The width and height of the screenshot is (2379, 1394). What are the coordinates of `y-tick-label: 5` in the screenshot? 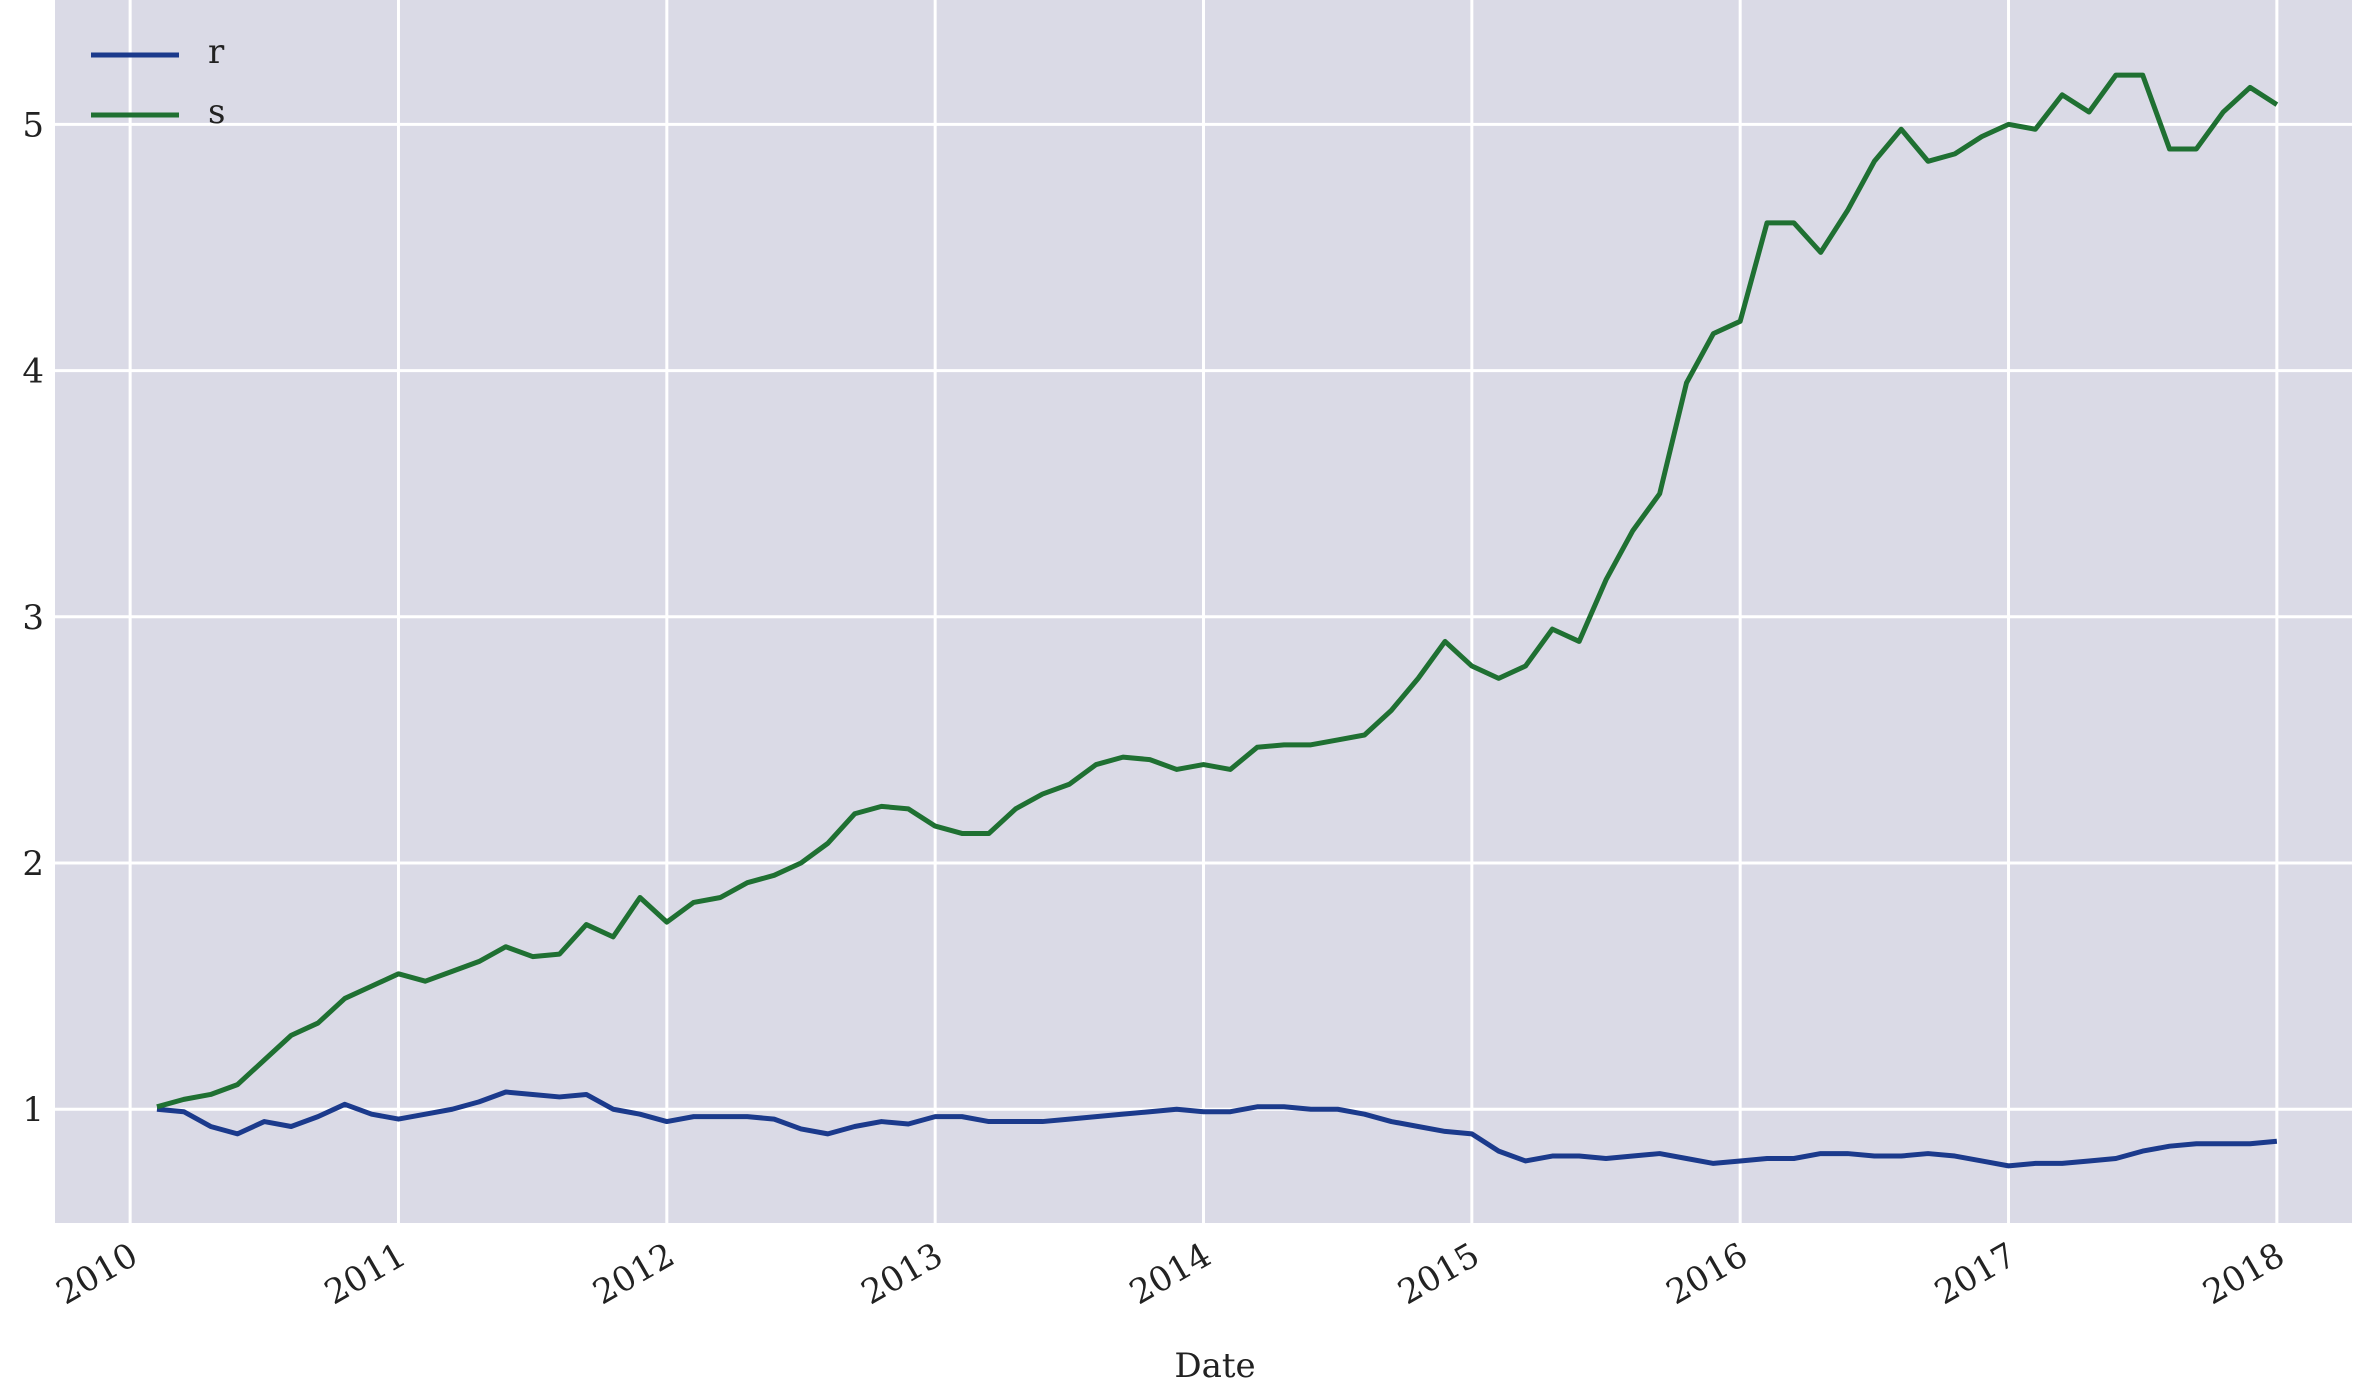 It's located at (33, 125).